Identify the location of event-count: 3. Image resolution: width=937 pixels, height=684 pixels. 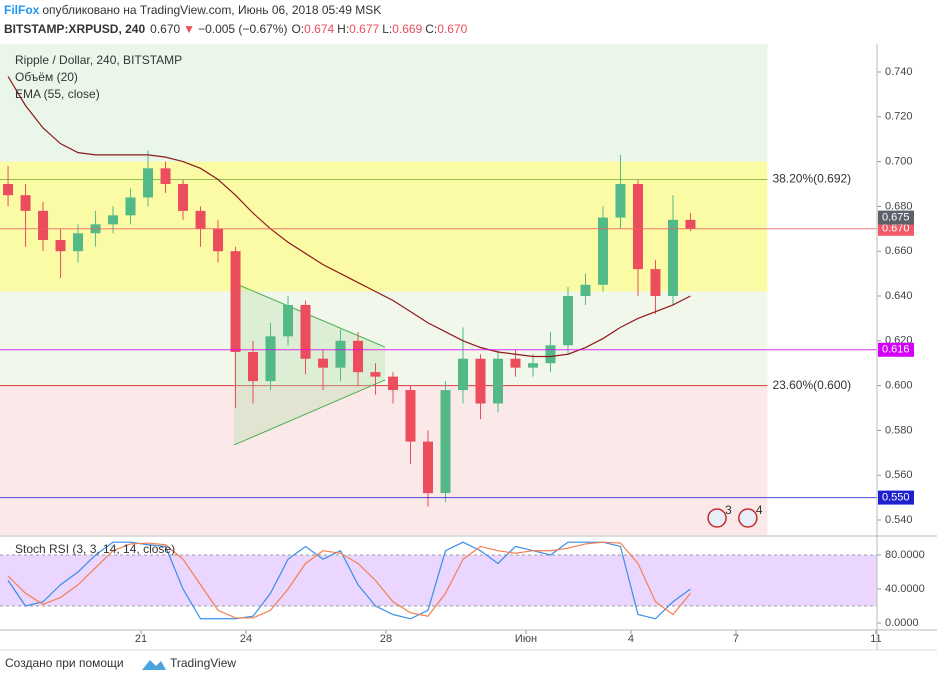
(728, 510).